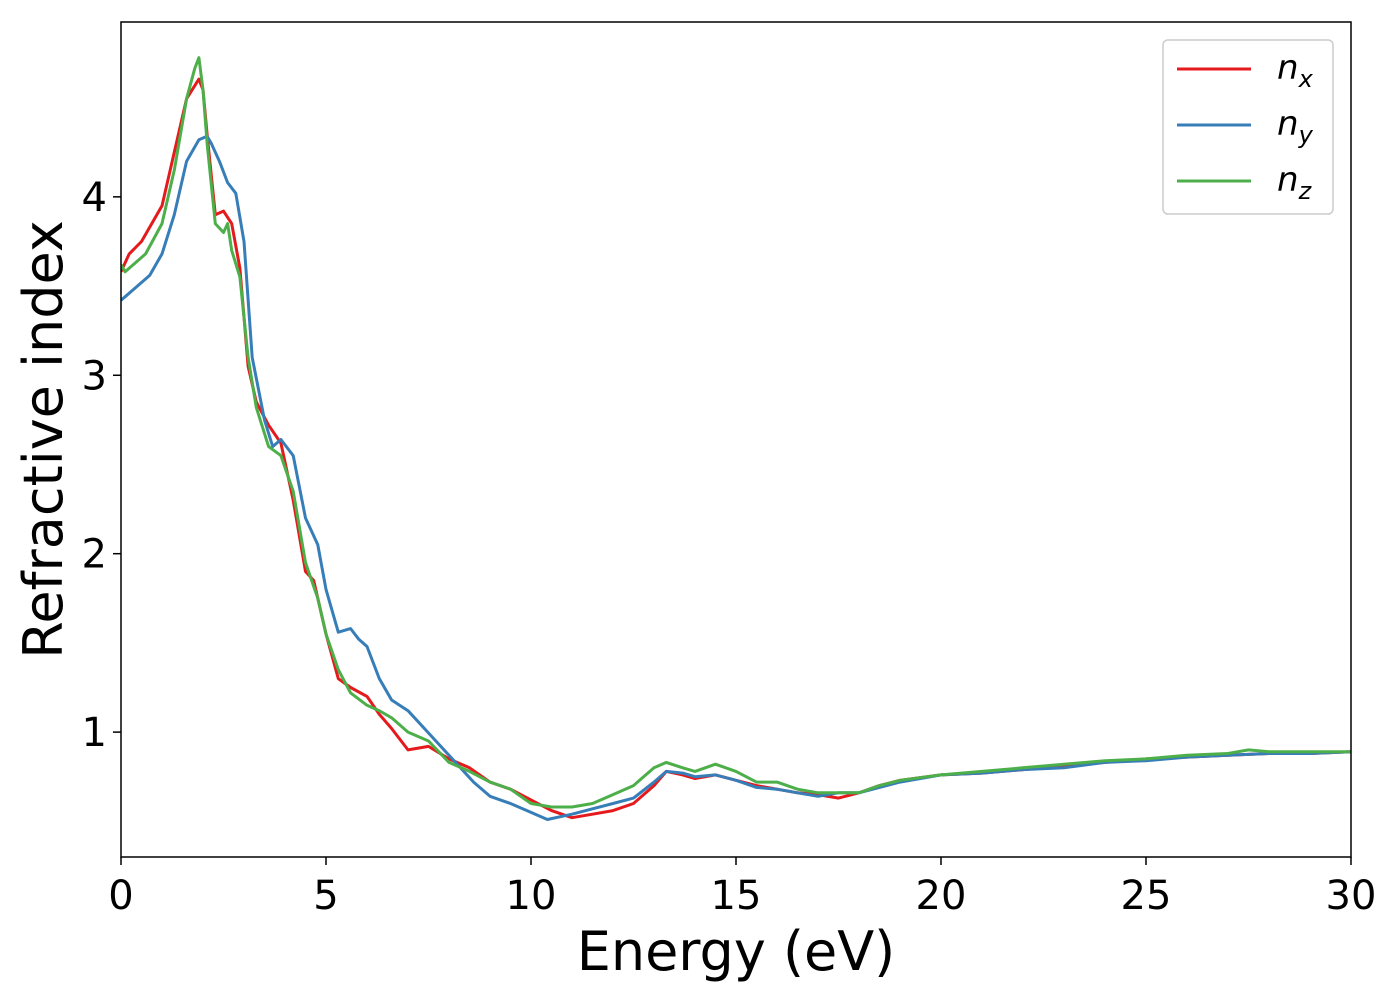  What do you see at coordinates (1295, 70) in the screenshot?
I see `legend-label-x: nx` at bounding box center [1295, 70].